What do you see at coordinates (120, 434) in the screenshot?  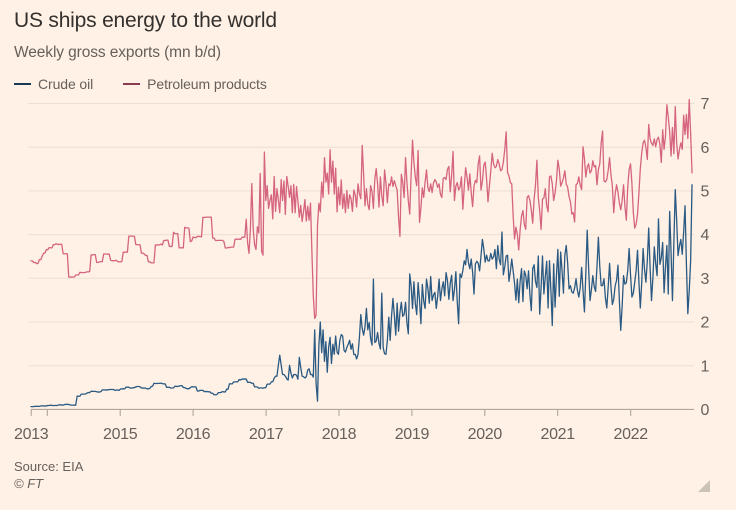 I see `x-axis-label-2015: 2015` at bounding box center [120, 434].